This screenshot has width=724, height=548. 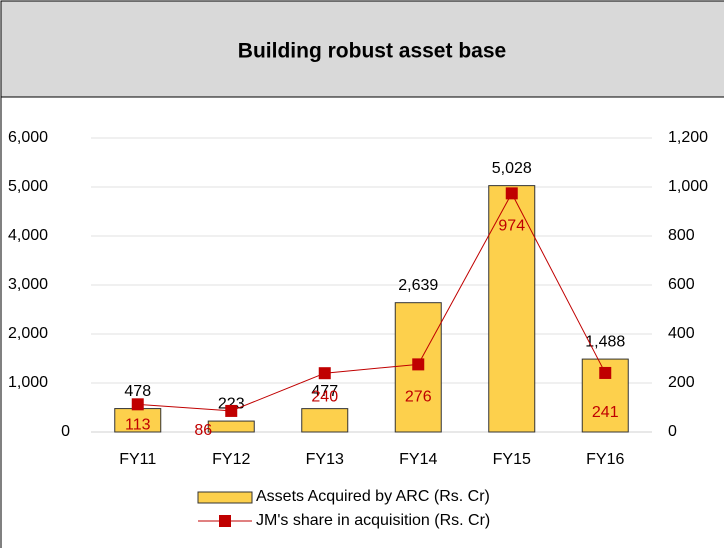 What do you see at coordinates (28, 333) in the screenshot?
I see `y-tick-label: 2,000` at bounding box center [28, 333].